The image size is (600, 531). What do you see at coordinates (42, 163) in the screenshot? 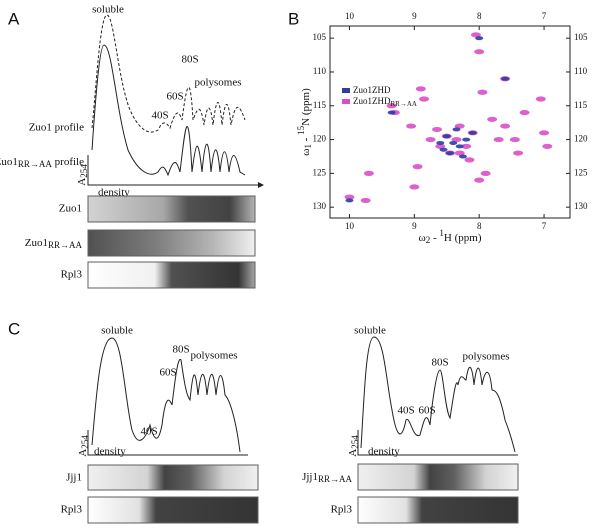
I see `profile-label: Zuo1RR→AA profile` at bounding box center [42, 163].